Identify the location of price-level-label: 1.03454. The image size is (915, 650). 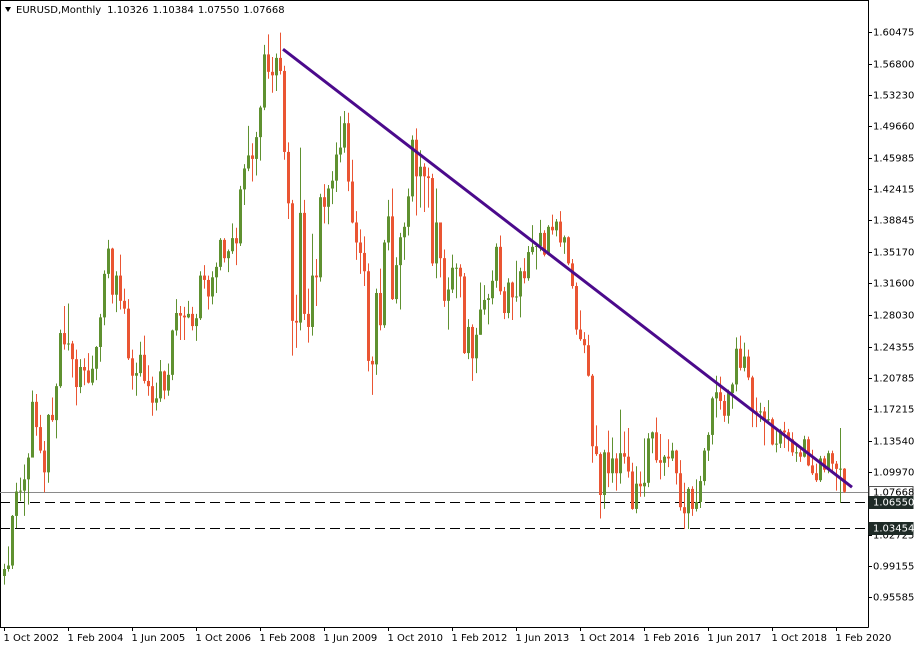
(893, 529).